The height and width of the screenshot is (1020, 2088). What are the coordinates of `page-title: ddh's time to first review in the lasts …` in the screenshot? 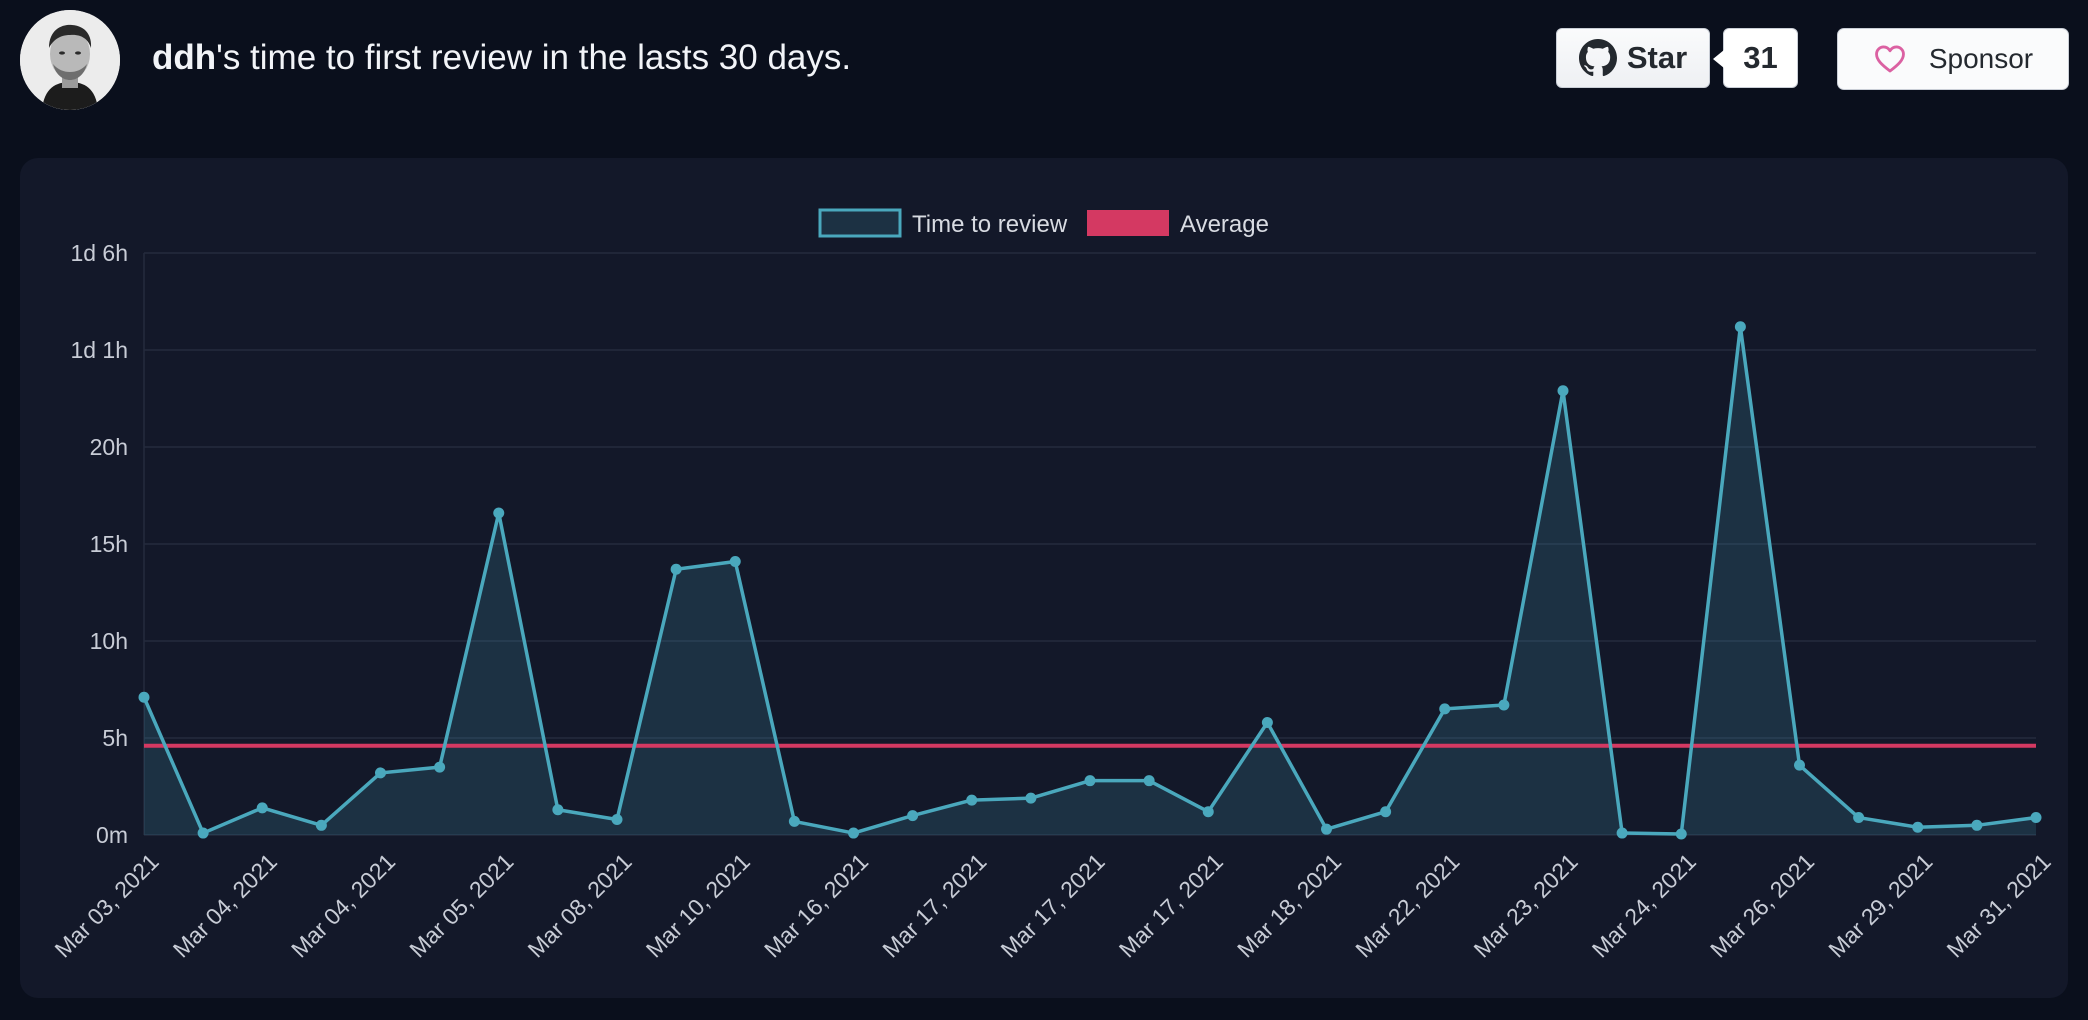 It's located at (501, 58).